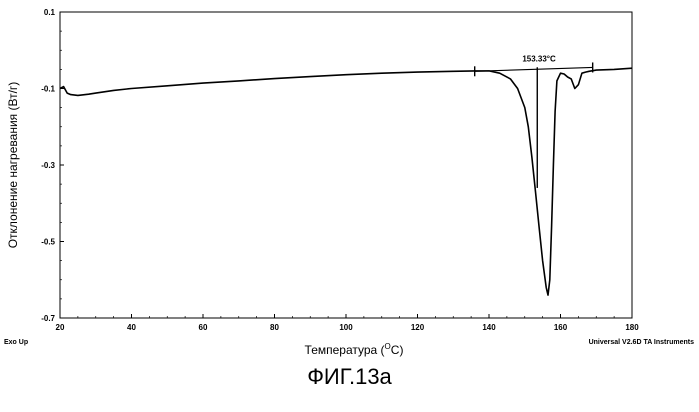  Describe the element at coordinates (50, 12) in the screenshot. I see `y-tick-label: 0.1` at that location.